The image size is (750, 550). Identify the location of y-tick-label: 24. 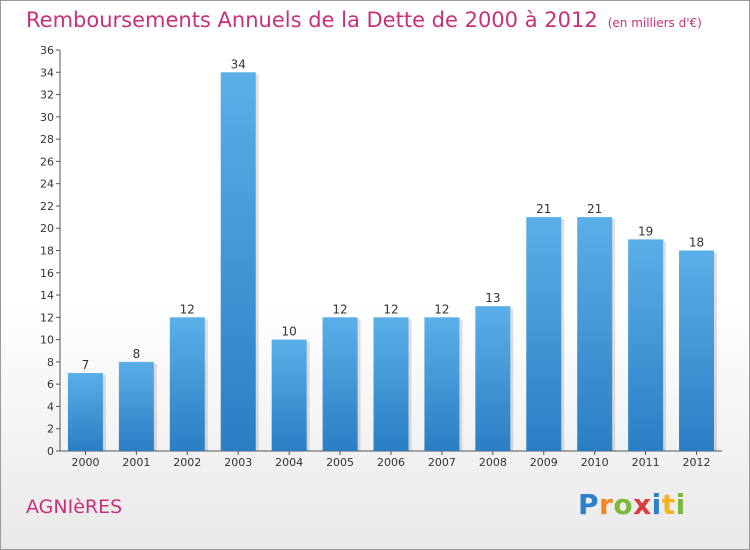
(47, 184).